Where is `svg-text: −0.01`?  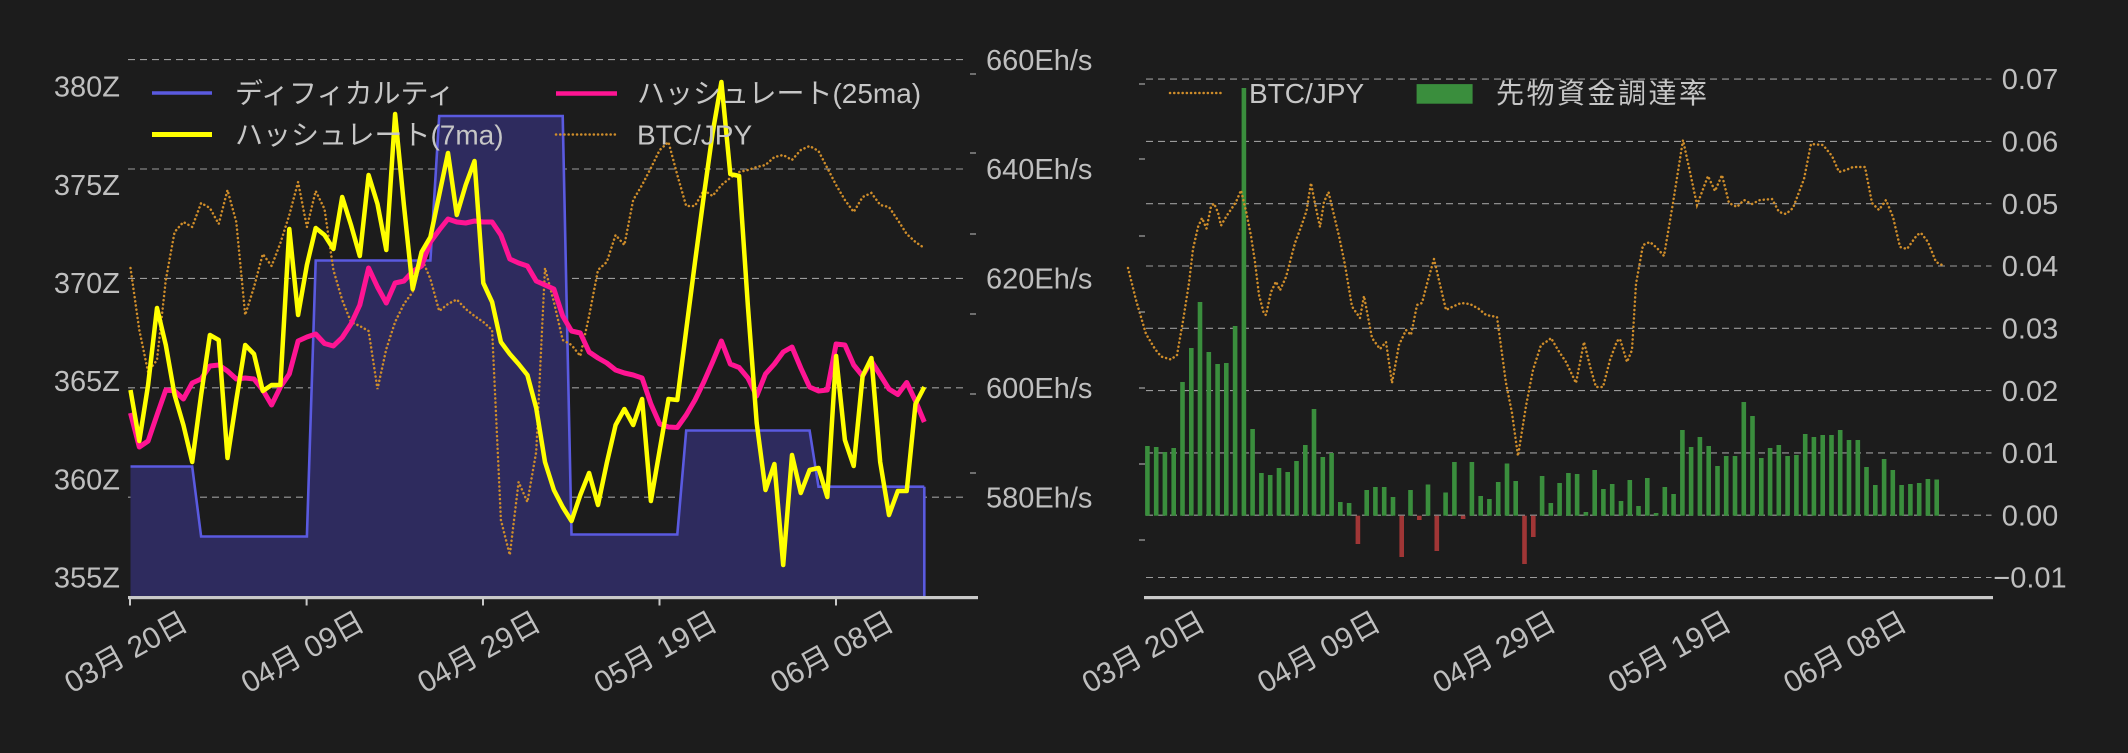
svg-text: −0.01 is located at coordinates (2029, 579).